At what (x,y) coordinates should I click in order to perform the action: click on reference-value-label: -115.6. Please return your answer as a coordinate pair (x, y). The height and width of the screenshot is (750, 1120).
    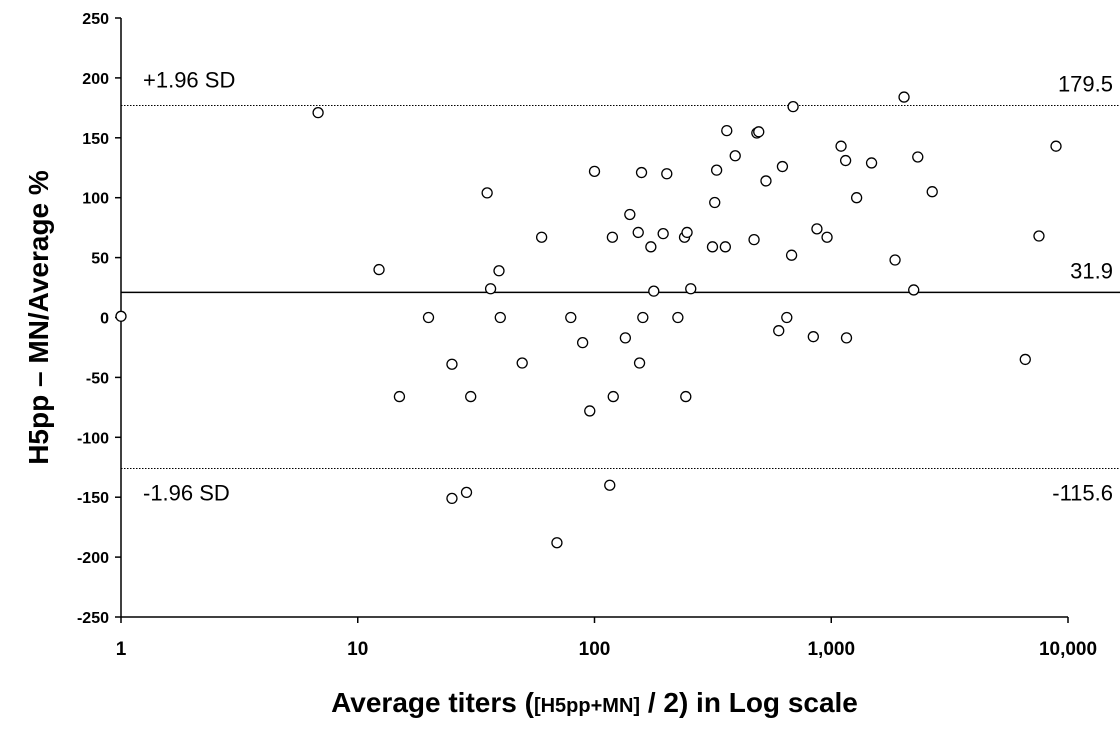
    Looking at the image, I should click on (1082, 492).